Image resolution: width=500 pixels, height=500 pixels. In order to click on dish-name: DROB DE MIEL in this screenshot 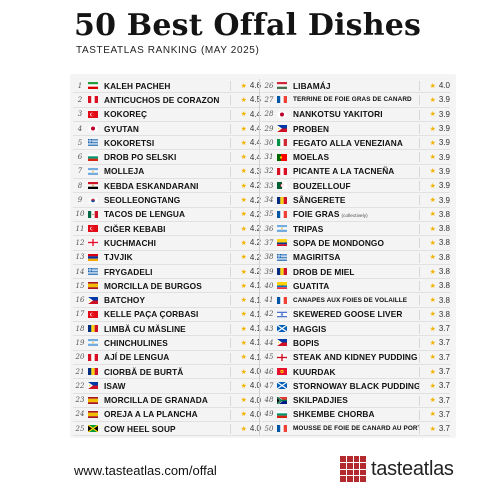, I will do `click(356, 272)`.